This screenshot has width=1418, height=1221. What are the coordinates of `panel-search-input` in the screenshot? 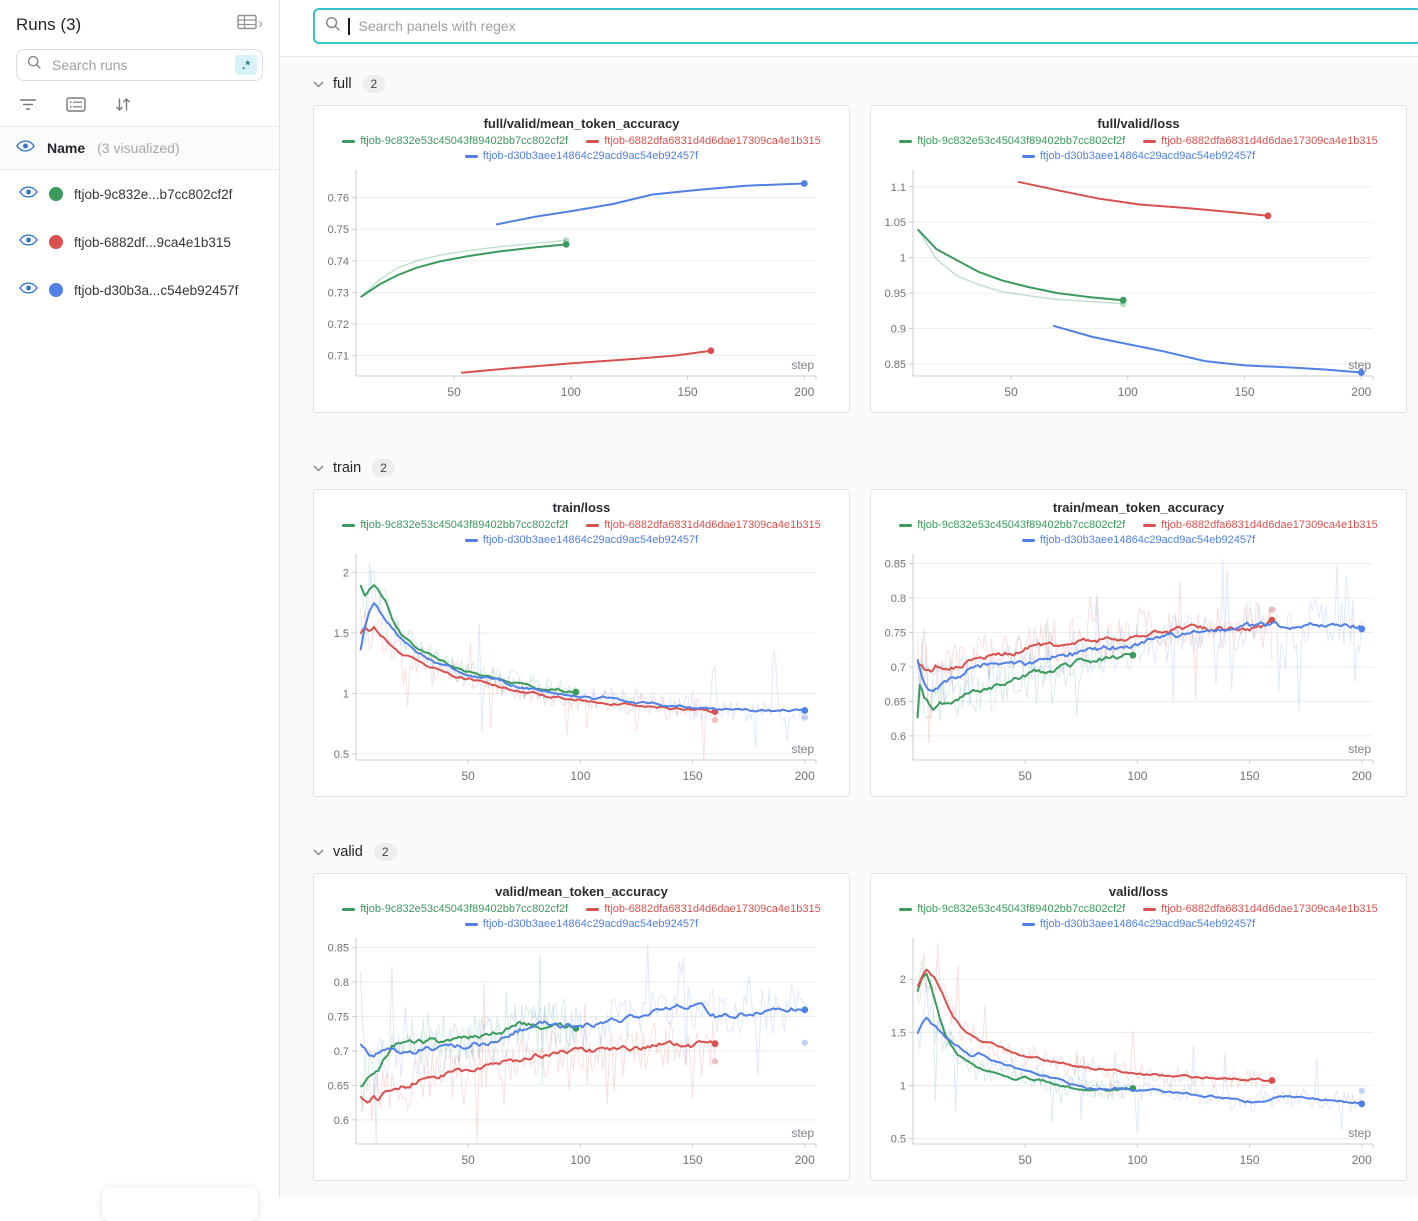 It's located at (883, 26).